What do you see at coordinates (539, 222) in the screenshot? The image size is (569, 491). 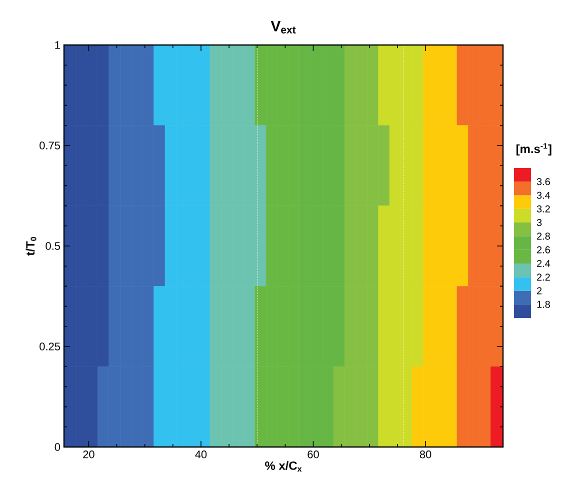 I see `color-bar-label: 3` at bounding box center [539, 222].